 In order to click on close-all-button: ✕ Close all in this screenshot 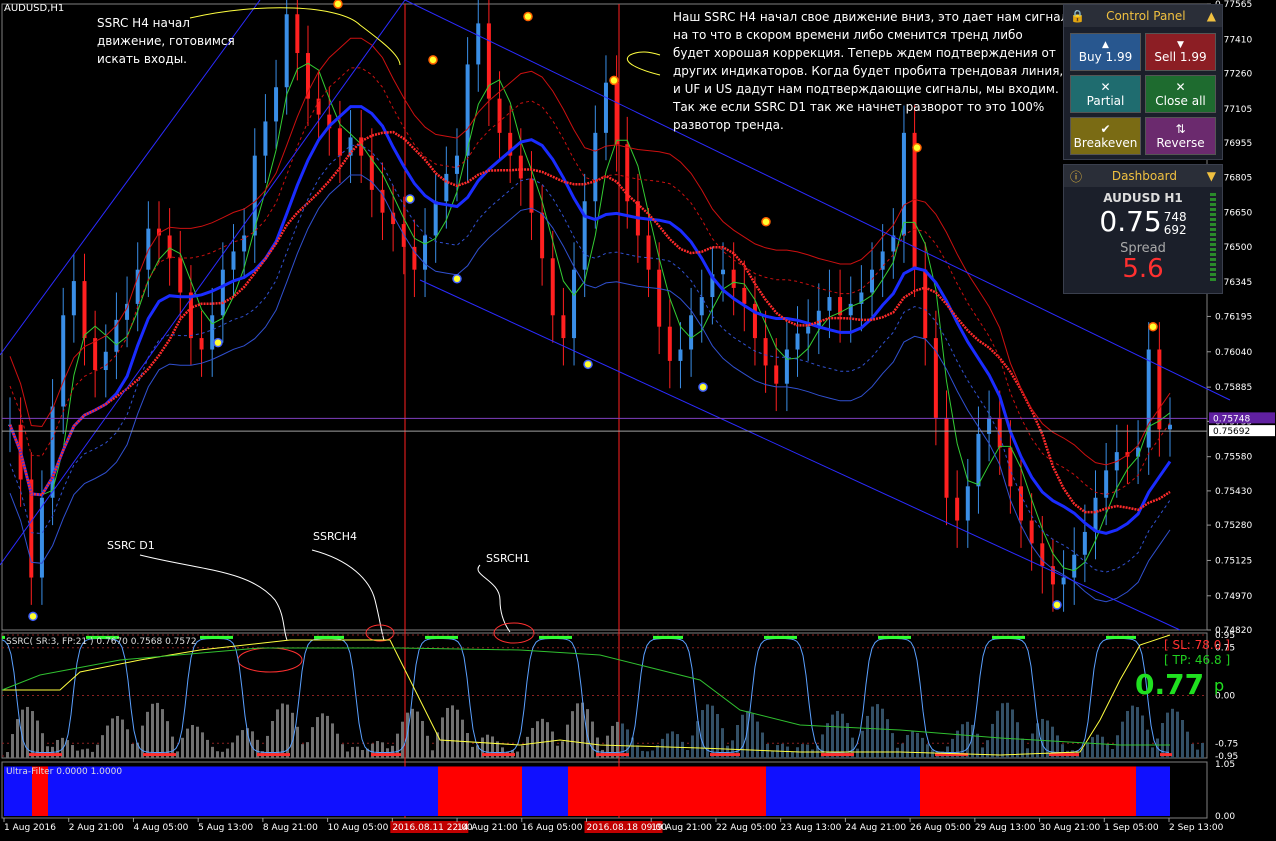, I will do `click(1180, 94)`.